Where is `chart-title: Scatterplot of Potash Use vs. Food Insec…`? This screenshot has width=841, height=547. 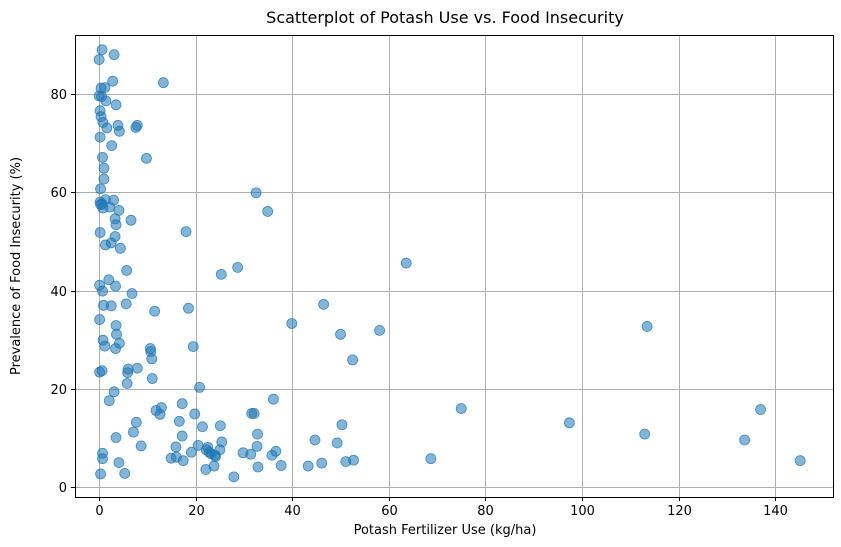 chart-title: Scatterplot of Potash Use vs. Food Insec… is located at coordinates (445, 17).